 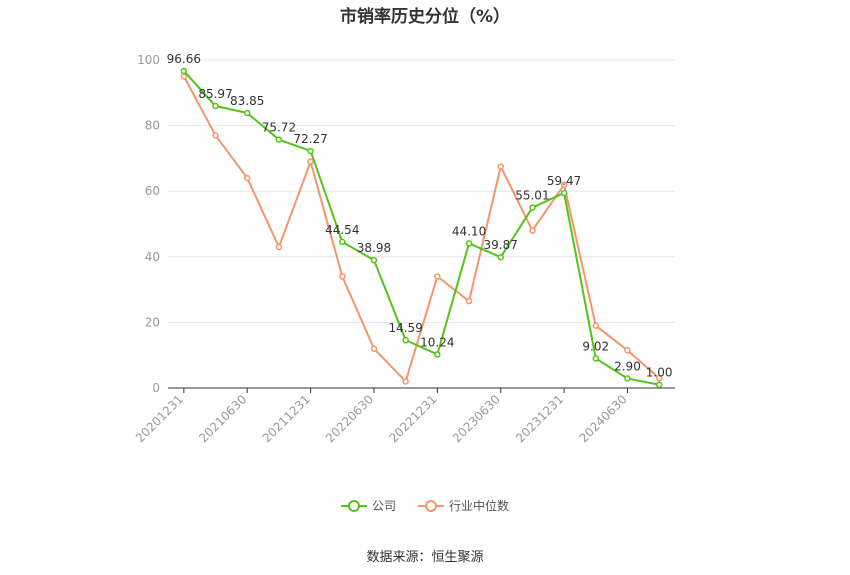 I want to click on y-tick-label: 20, so click(x=152, y=322).